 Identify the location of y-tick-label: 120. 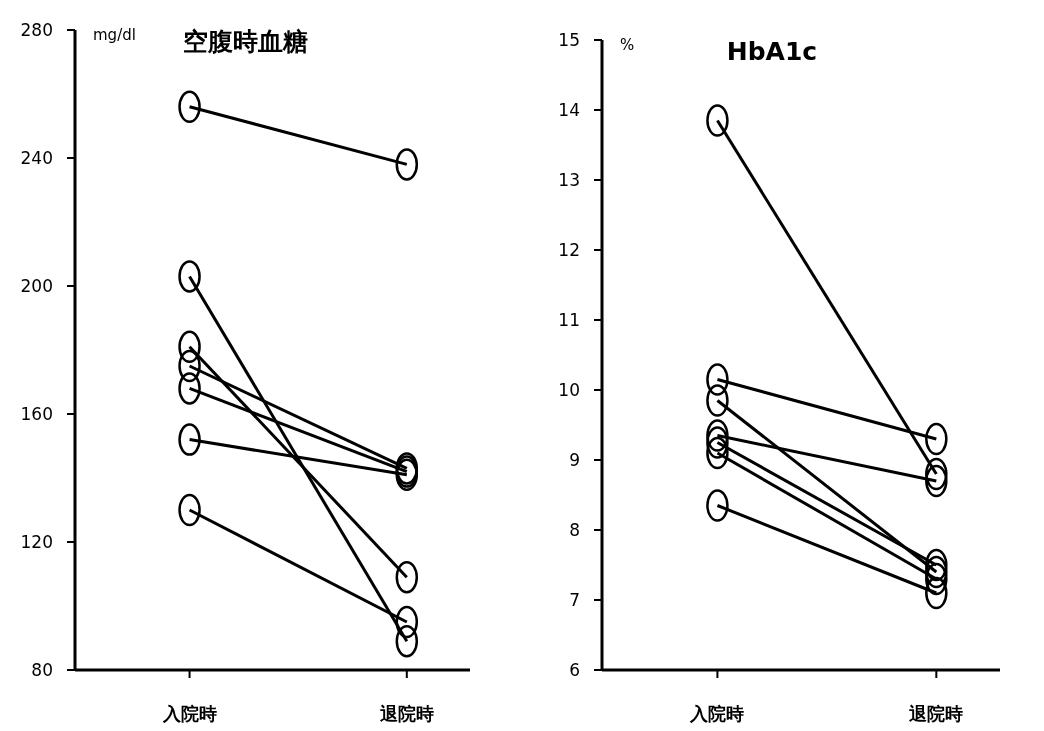
(36, 542).